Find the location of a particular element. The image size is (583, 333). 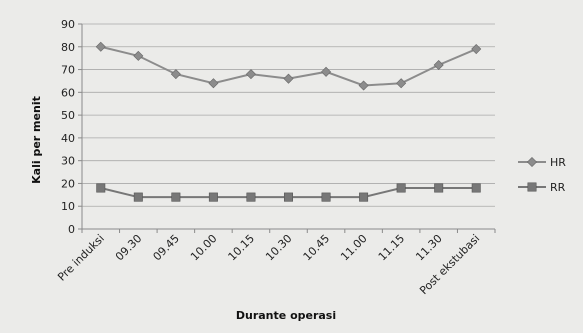

y-tick-label-20: 20 is located at coordinates (68, 183).